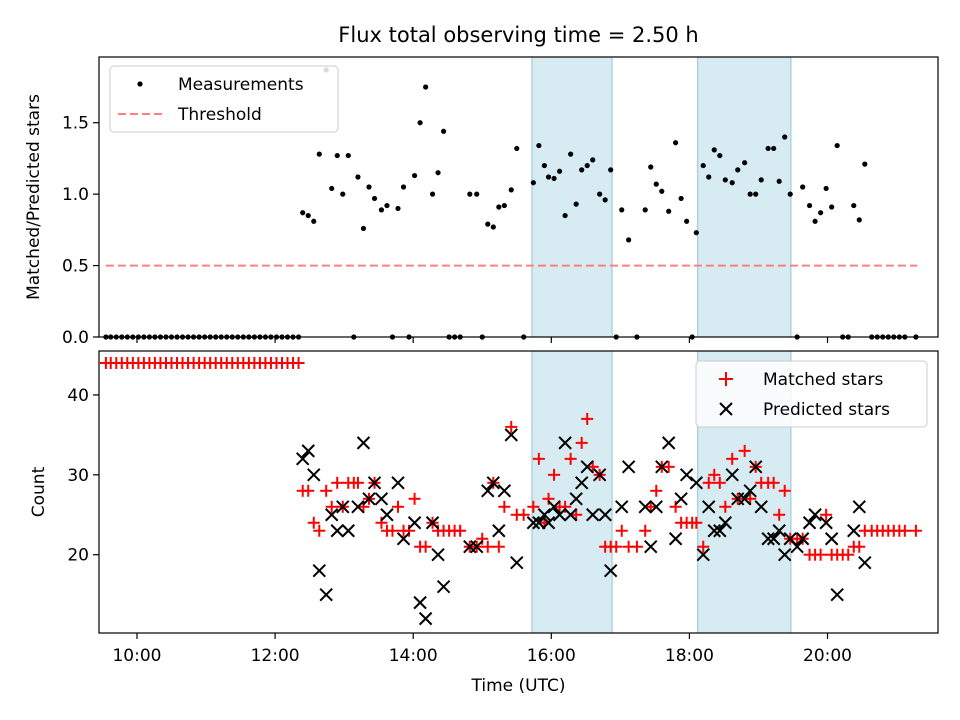 This screenshot has width=960, height=720. What do you see at coordinates (811, 394) in the screenshot?
I see `legend-bottom: Matched stars Predicted stars` at bounding box center [811, 394].